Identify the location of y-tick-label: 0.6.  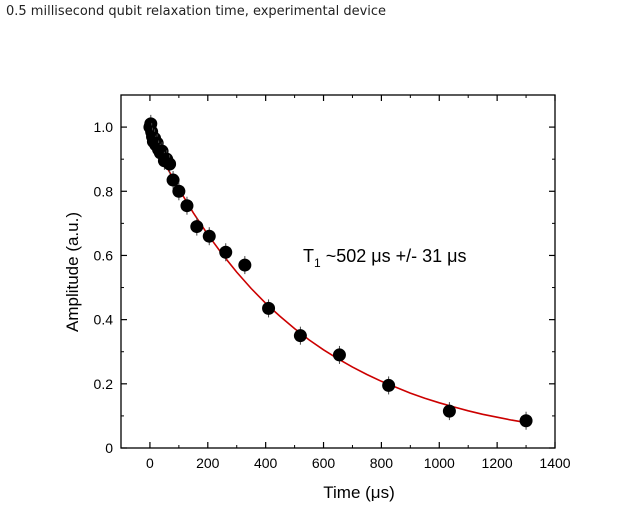
(104, 255).